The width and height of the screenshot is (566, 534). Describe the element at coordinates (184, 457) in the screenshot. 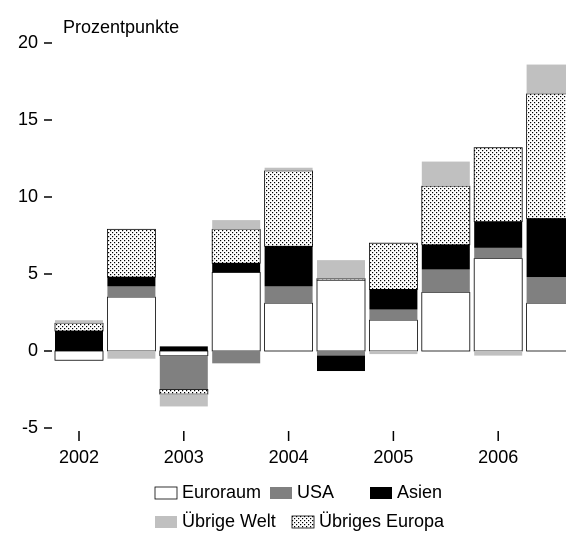

I see `x-tick-label: 2003` at that location.